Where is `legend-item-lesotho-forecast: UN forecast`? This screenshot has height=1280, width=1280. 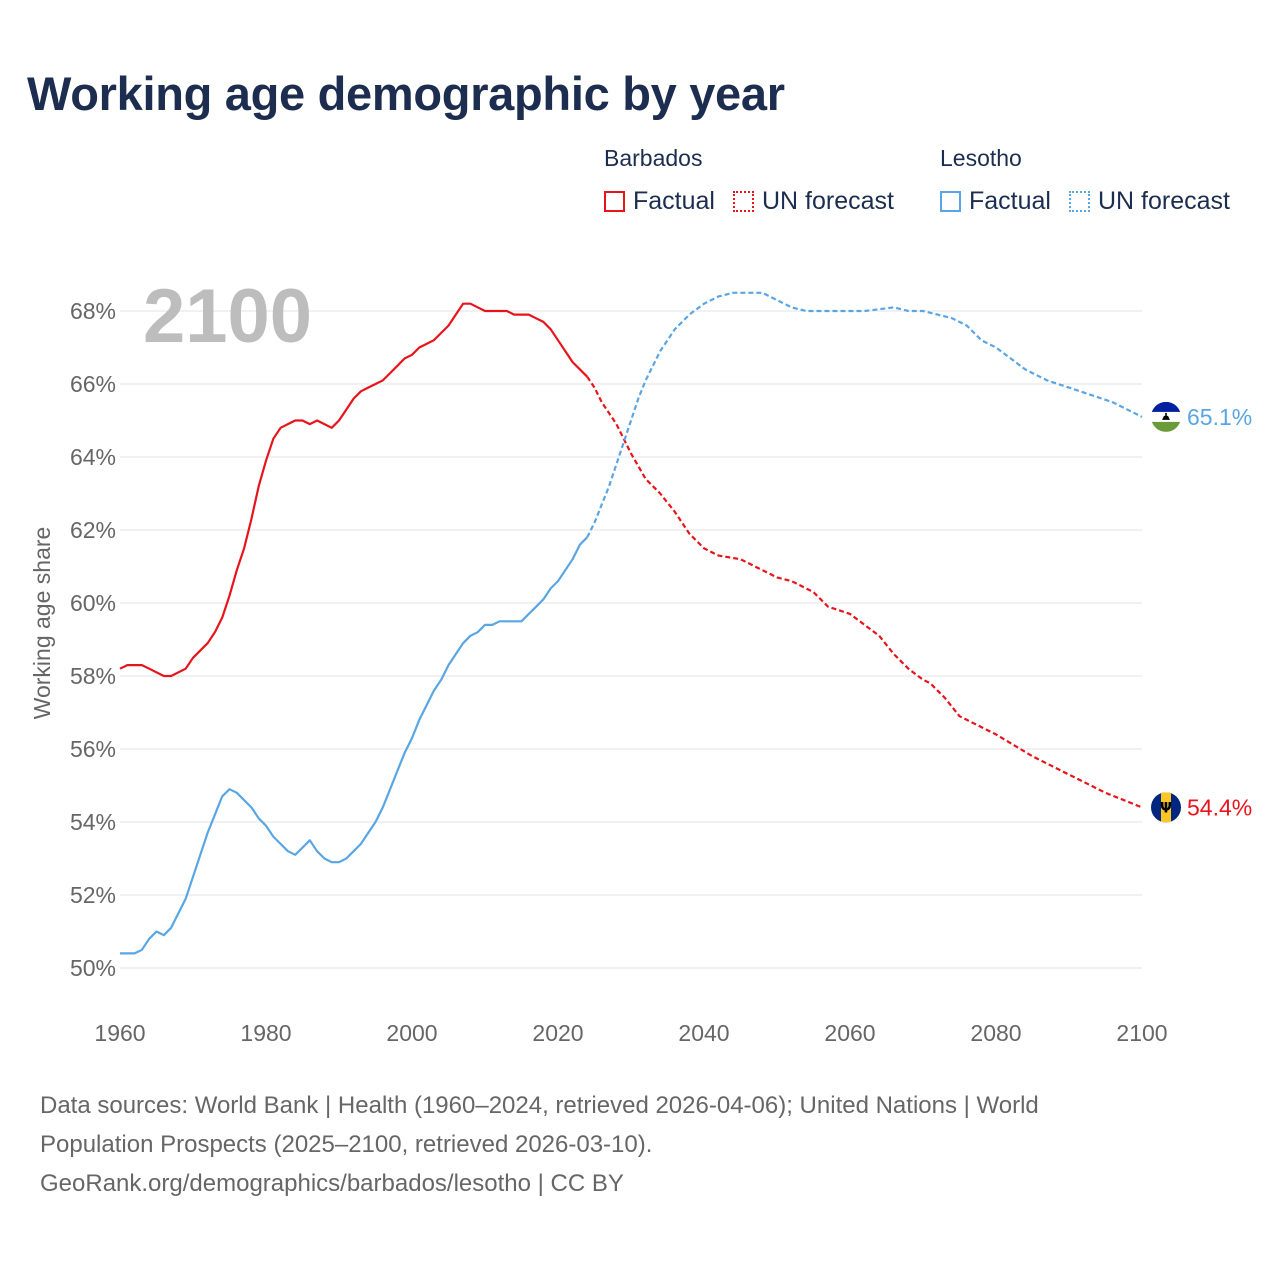 legend-item-lesotho-forecast: UN forecast is located at coordinates (1149, 201).